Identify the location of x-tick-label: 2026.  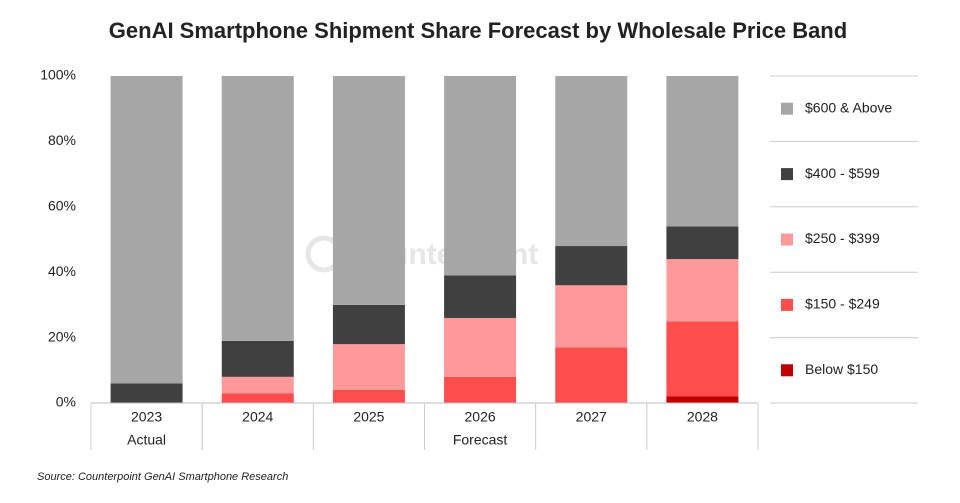
(480, 417).